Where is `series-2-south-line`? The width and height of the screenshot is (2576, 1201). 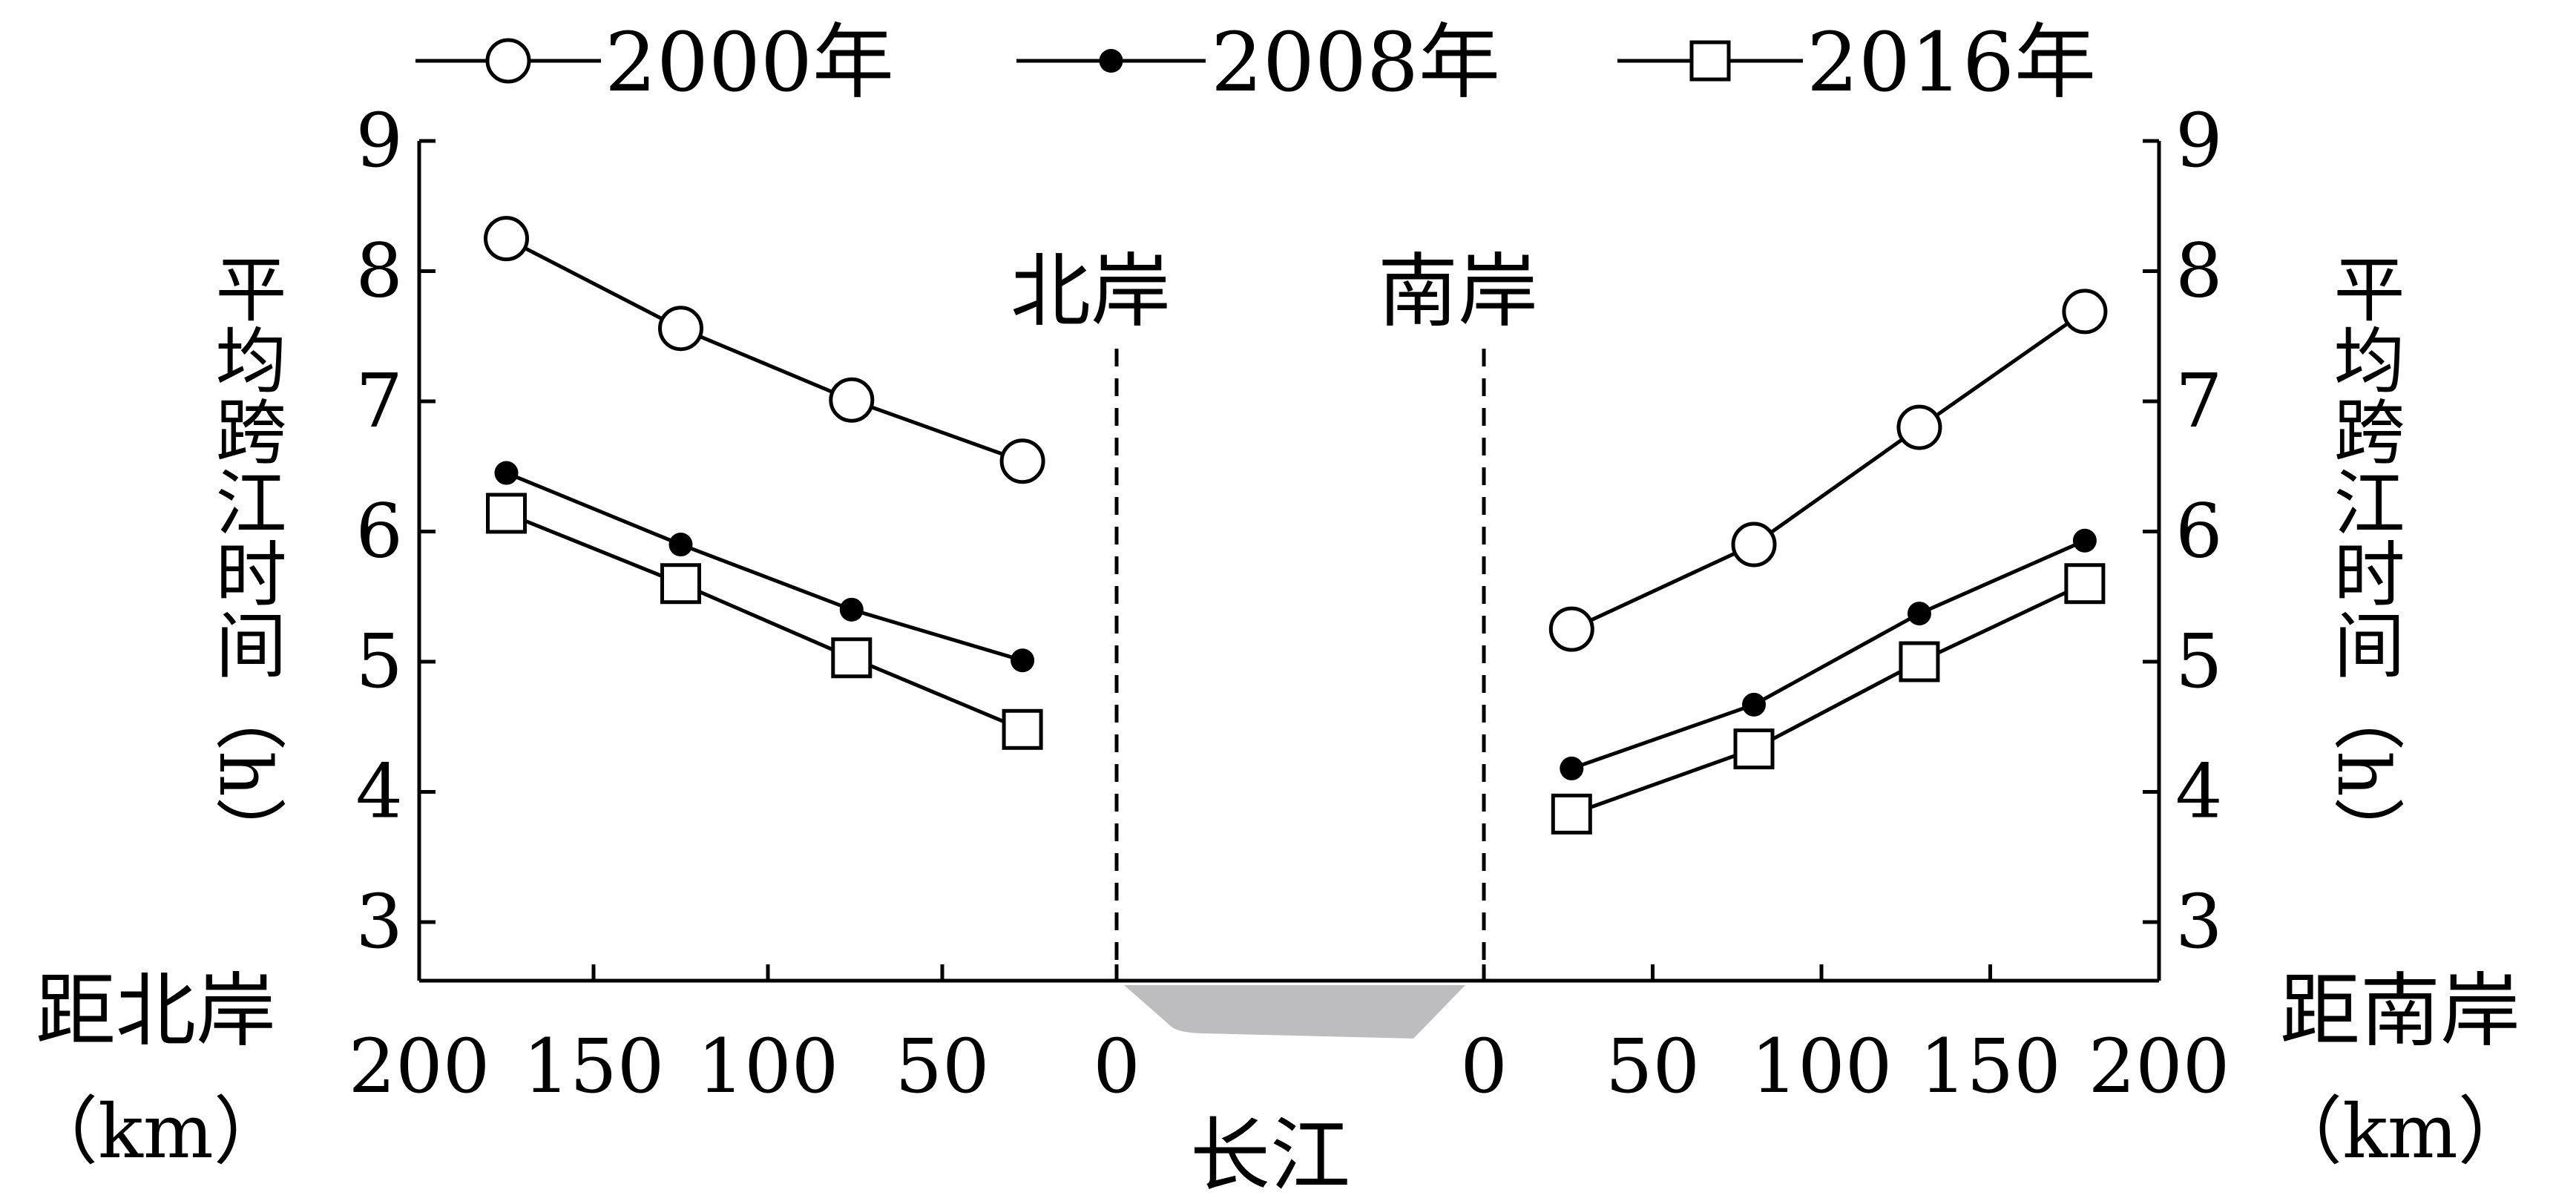
series-2-south-line is located at coordinates (1828, 655).